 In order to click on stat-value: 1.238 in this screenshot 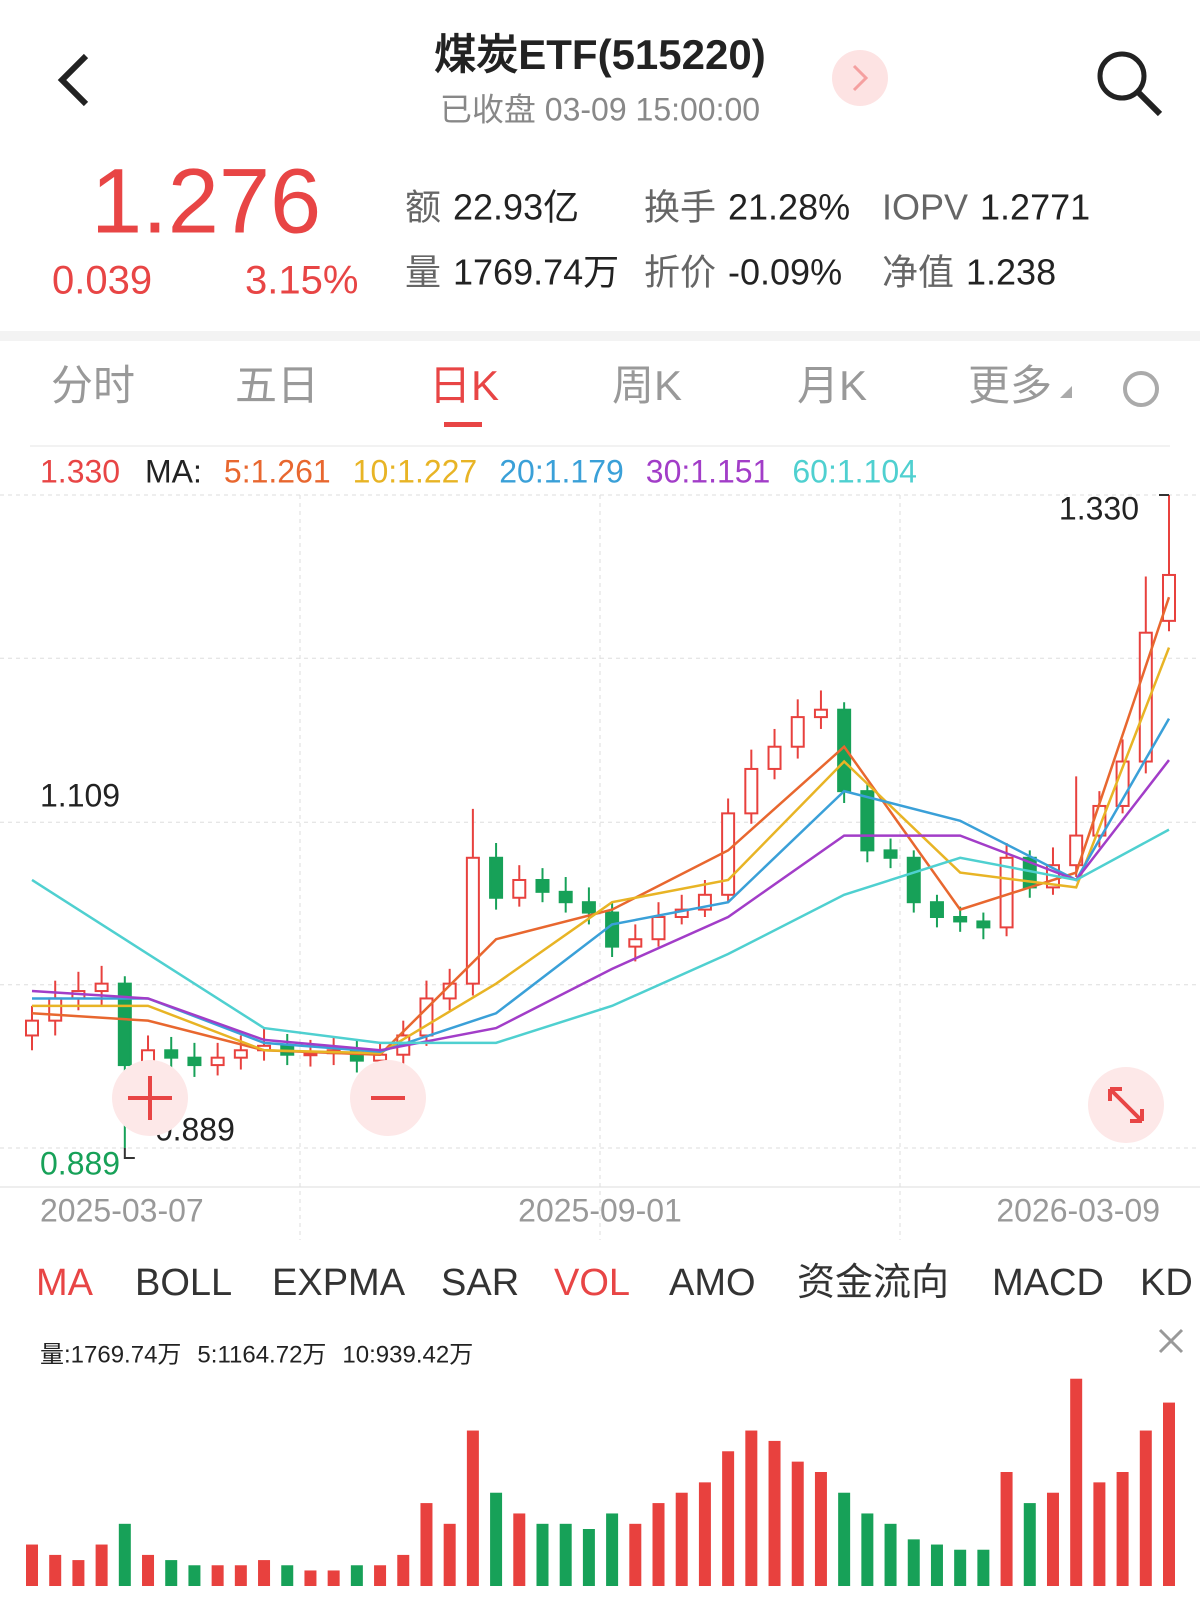, I will do `click(1011, 272)`.